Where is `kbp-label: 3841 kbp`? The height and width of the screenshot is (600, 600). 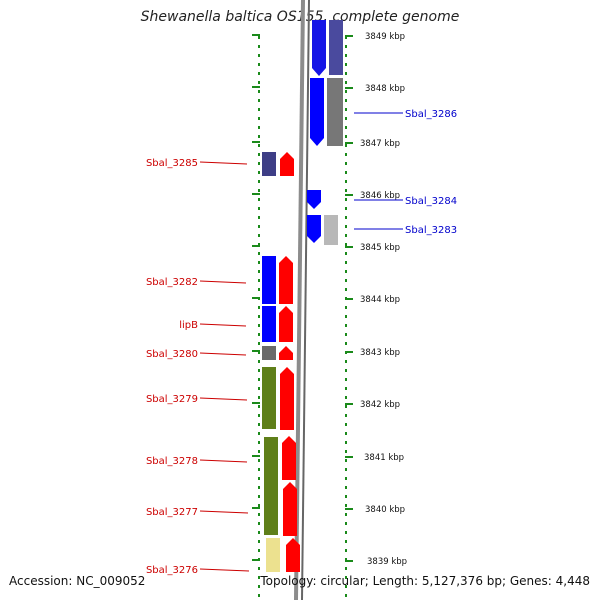
kbp-label: 3841 kbp is located at coordinates (384, 458).